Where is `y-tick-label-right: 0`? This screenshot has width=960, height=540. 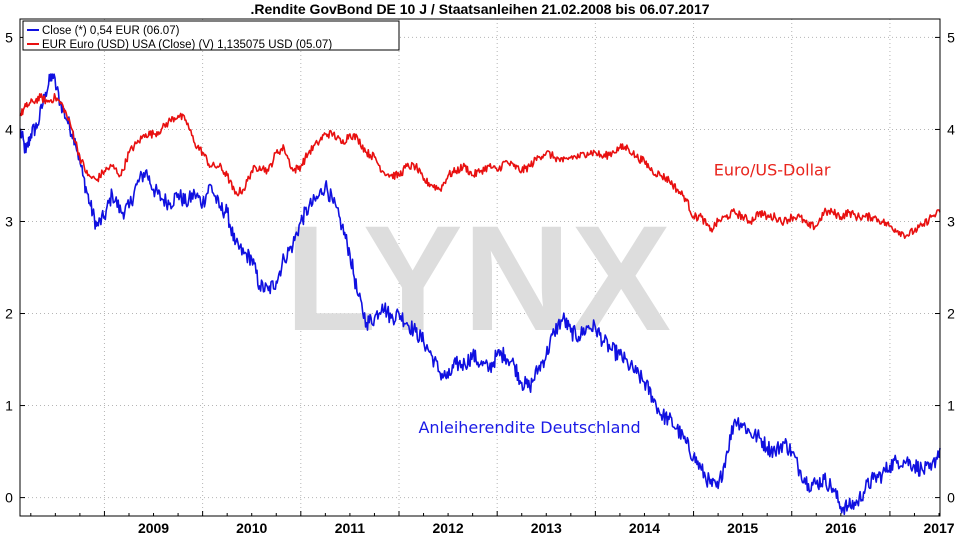 y-tick-label-right: 0 is located at coordinates (951, 498).